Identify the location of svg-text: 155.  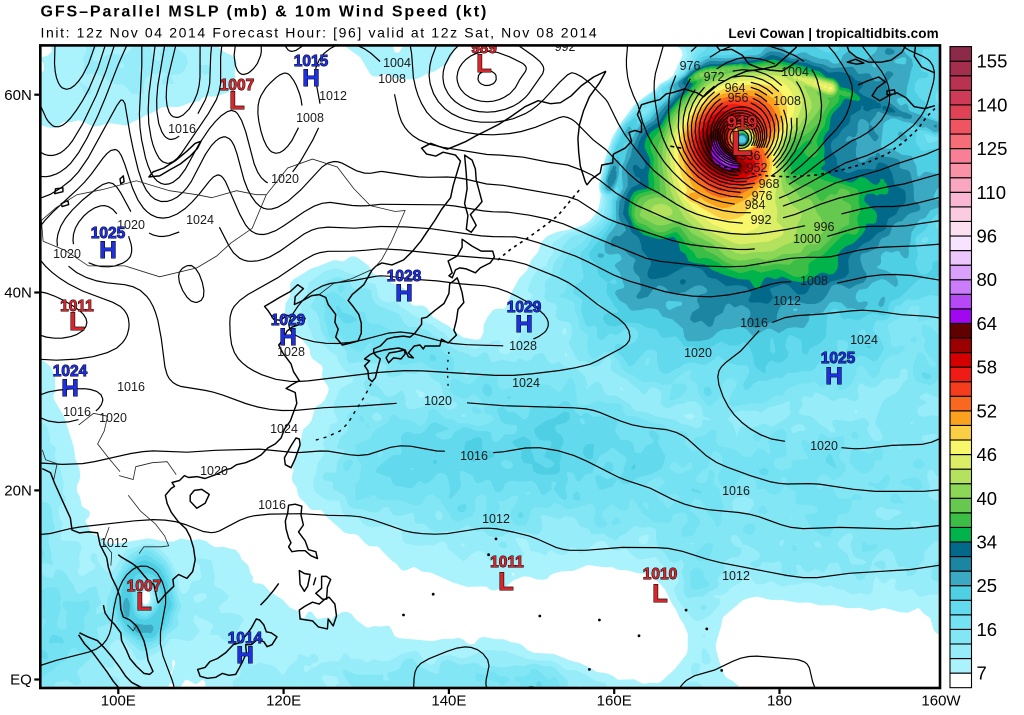
(992, 61).